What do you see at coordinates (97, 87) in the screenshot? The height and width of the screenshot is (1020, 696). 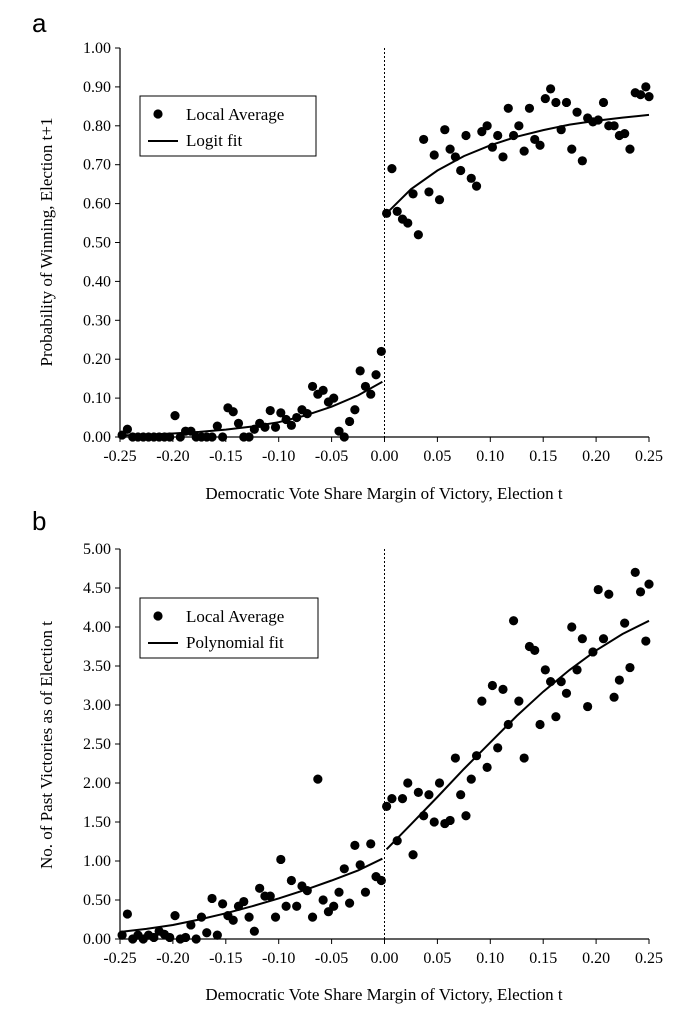 I see `y-tick-label-a: 0.90` at bounding box center [97, 87].